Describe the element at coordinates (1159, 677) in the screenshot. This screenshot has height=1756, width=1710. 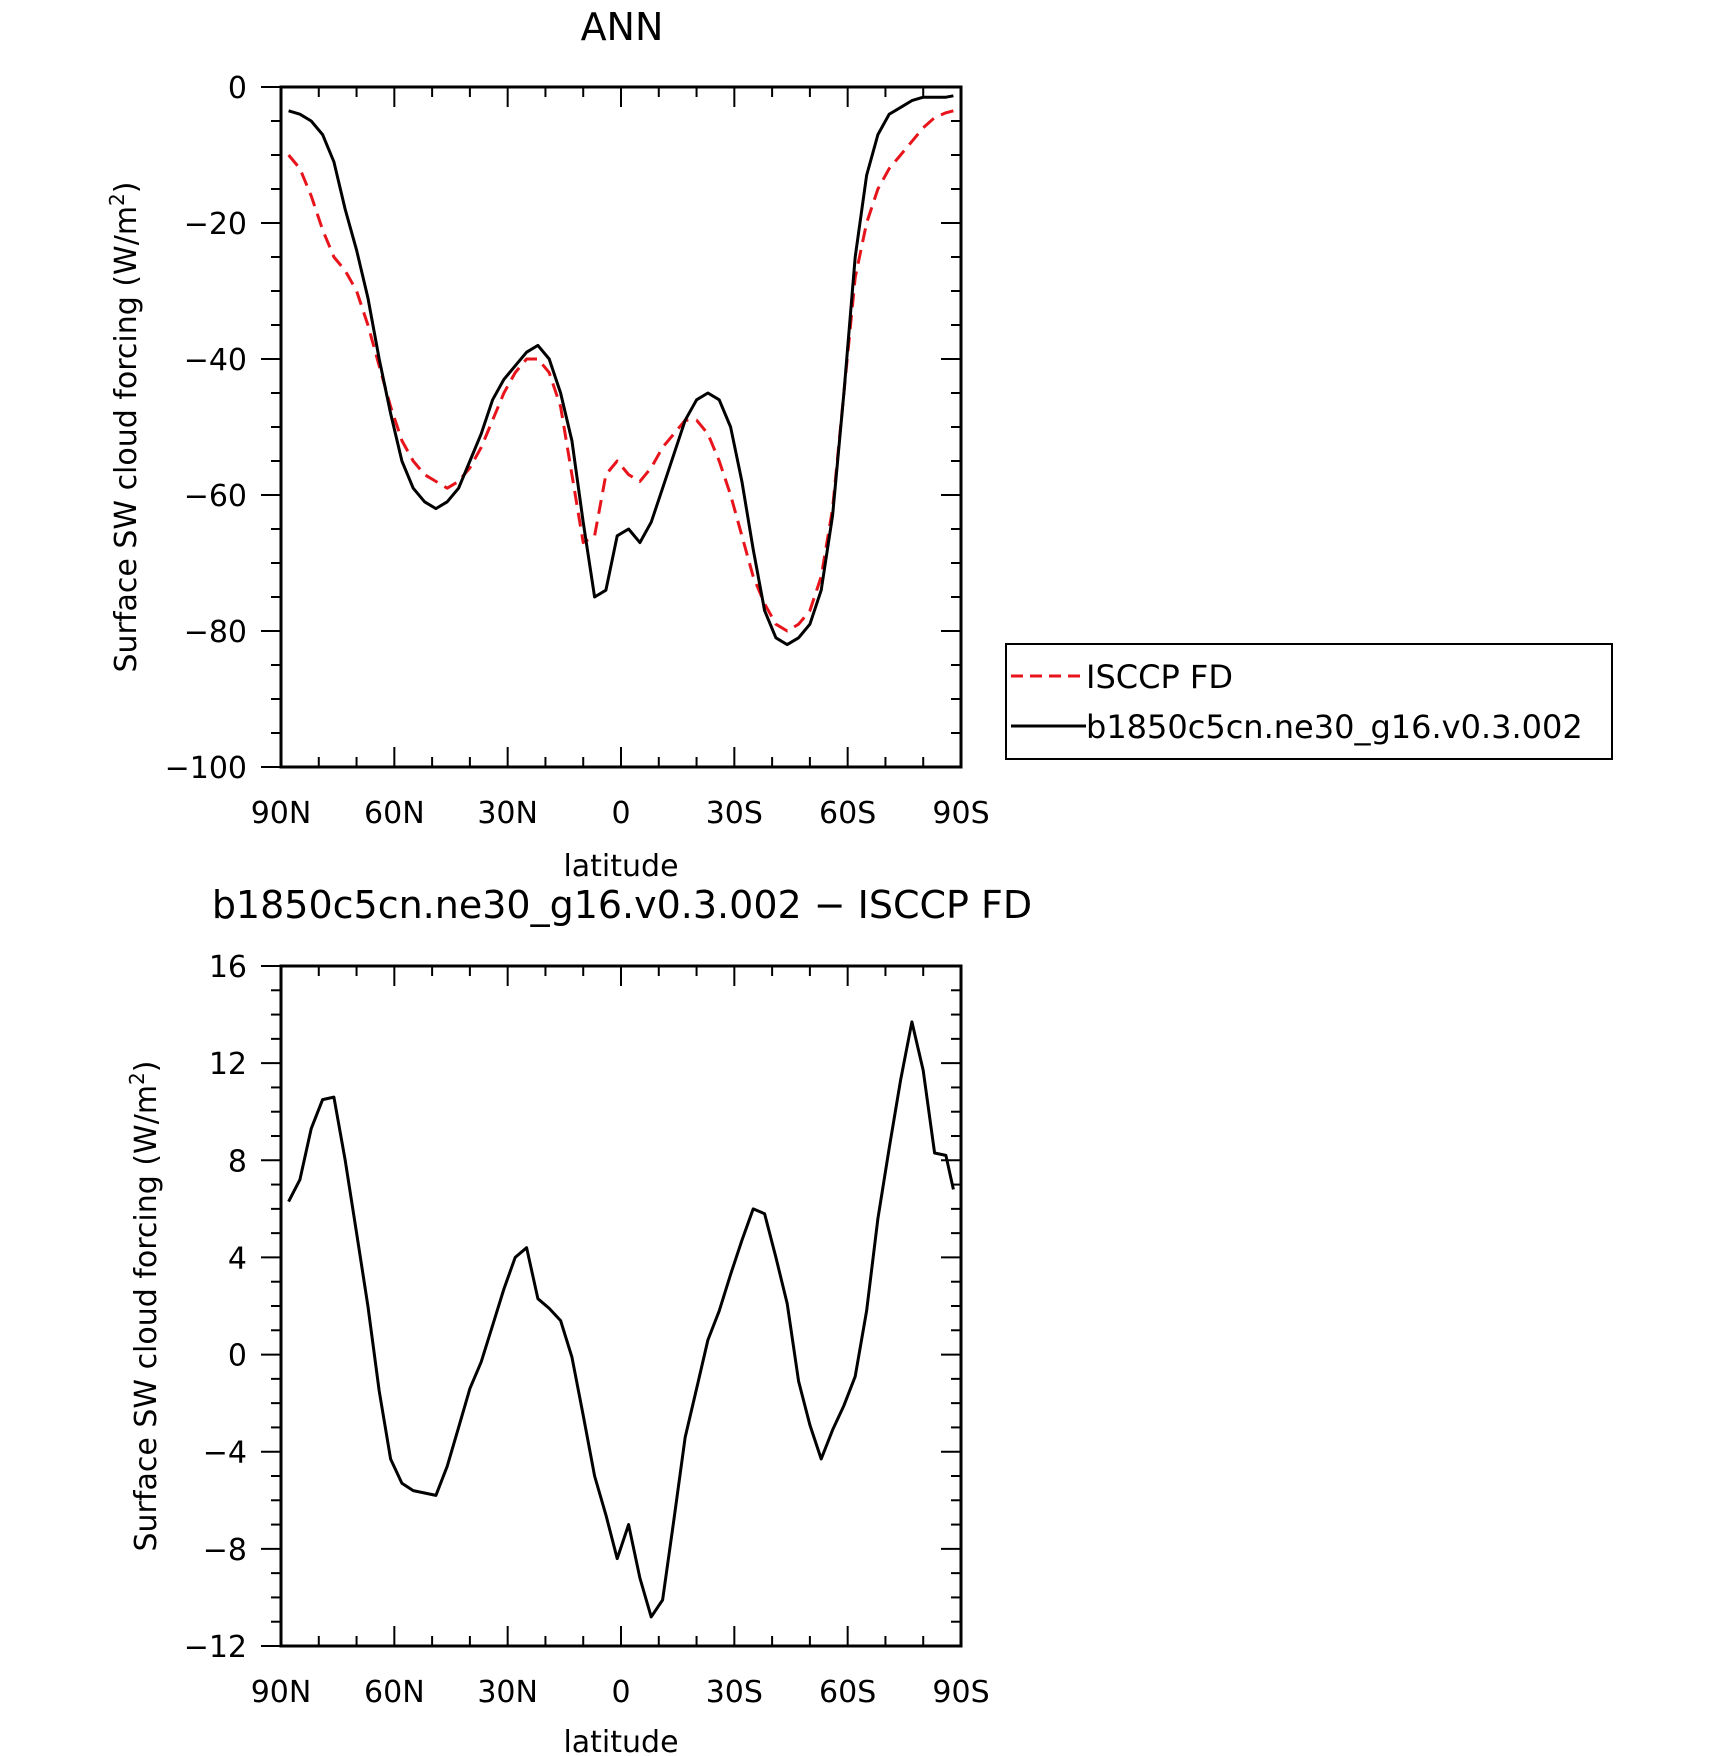
I see `legend-label-isccp: ISCCP FD` at that location.